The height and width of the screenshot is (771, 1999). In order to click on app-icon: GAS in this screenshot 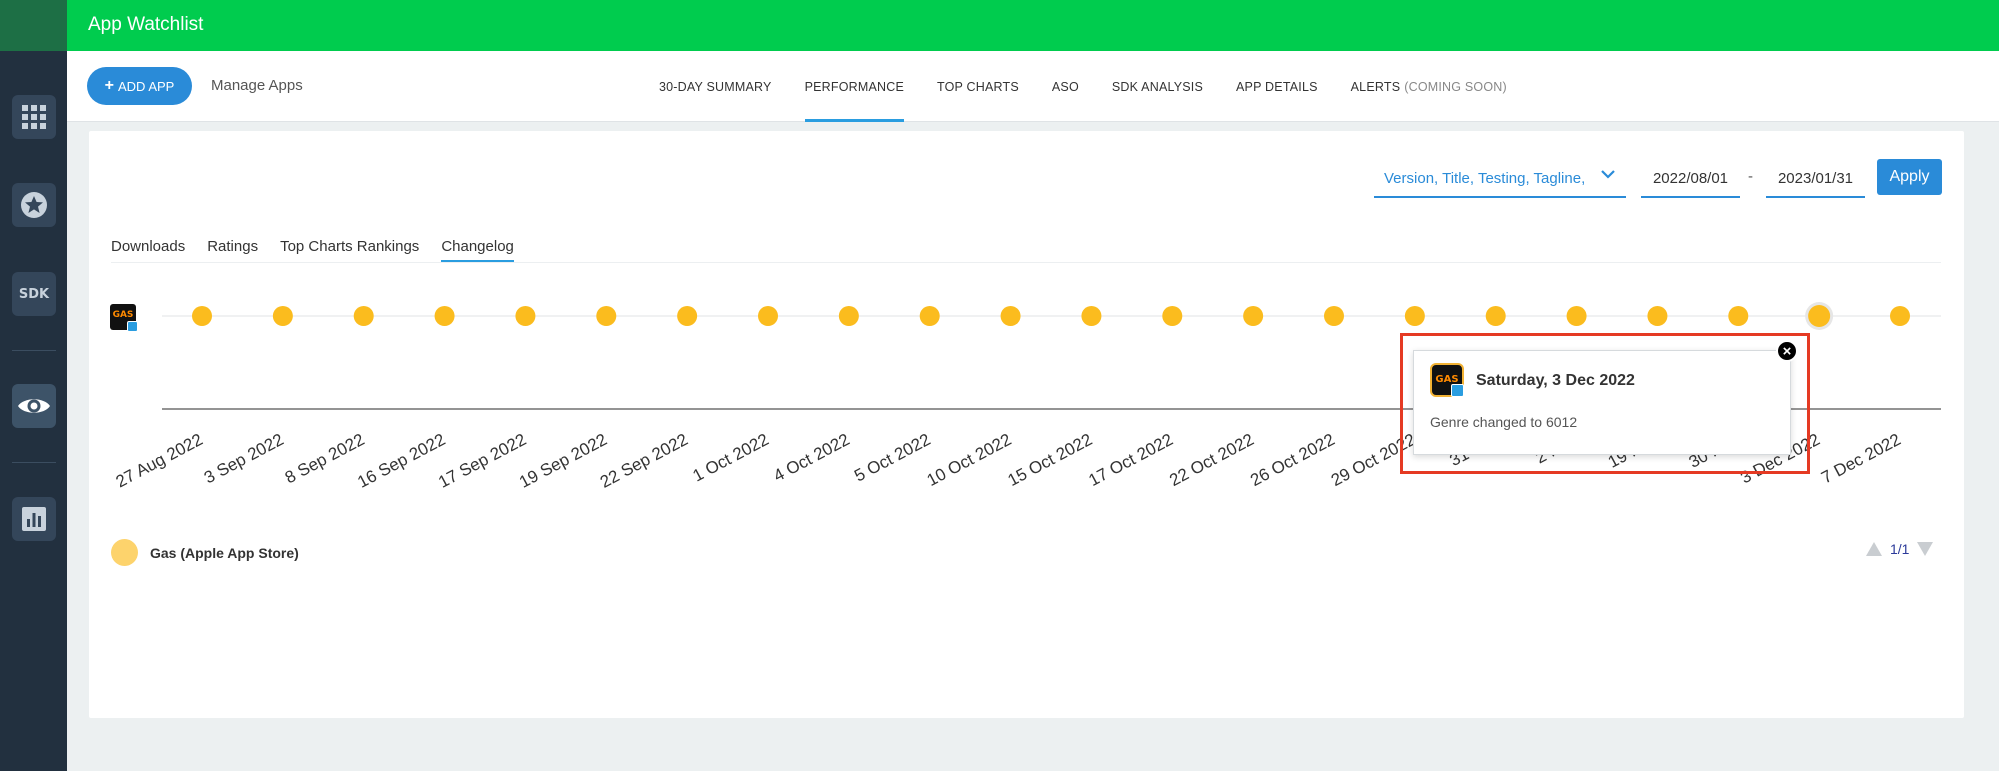, I will do `click(124, 318)`.